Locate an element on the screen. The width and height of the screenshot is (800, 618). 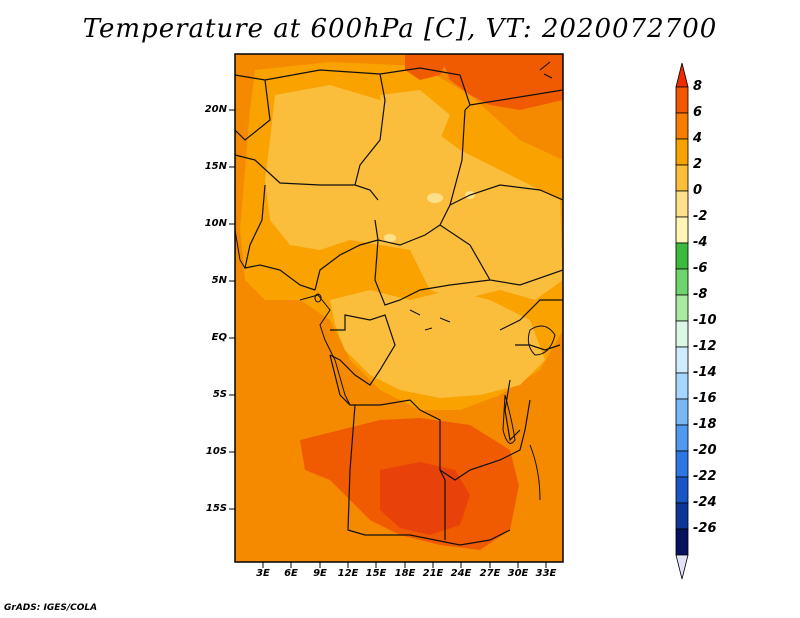
lon-label: 15E is located at coordinates (376, 573).